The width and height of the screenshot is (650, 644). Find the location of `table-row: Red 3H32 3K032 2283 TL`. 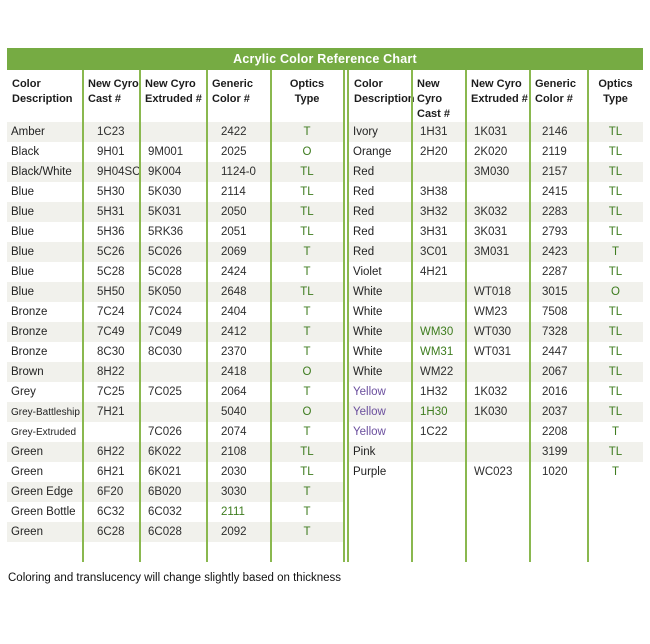

table-row: Red 3H32 3K032 2283 TL is located at coordinates (496, 212).